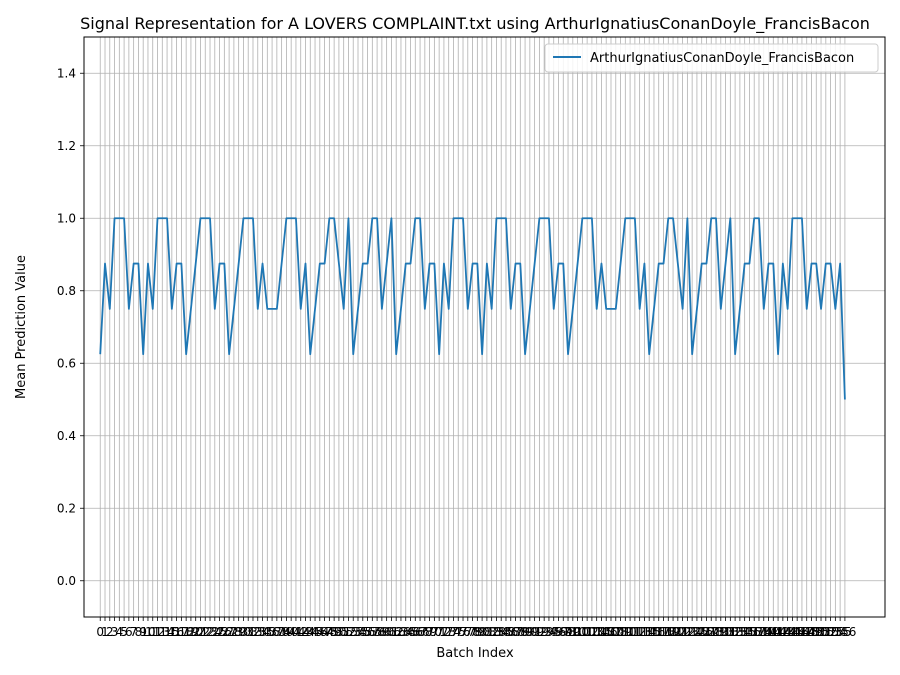 Image resolution: width=900 pixels, height=675 pixels. I want to click on x-tick-label: 57, so click(372, 632).